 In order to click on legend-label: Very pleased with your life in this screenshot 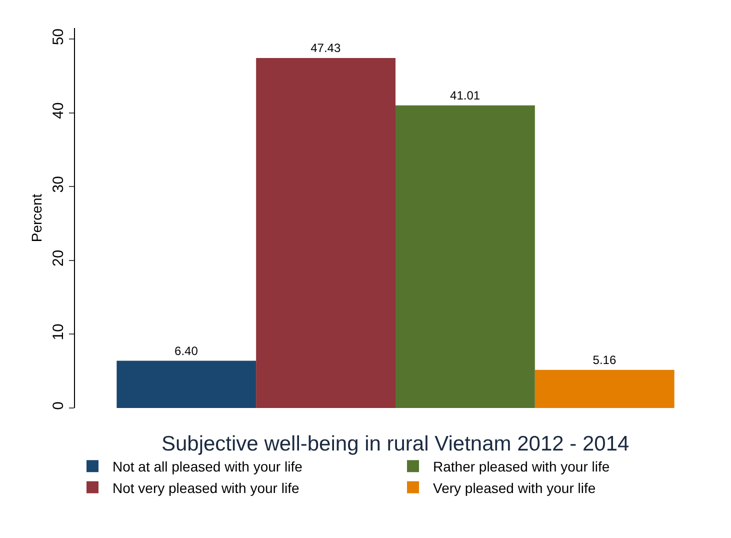, I will do `click(514, 488)`.